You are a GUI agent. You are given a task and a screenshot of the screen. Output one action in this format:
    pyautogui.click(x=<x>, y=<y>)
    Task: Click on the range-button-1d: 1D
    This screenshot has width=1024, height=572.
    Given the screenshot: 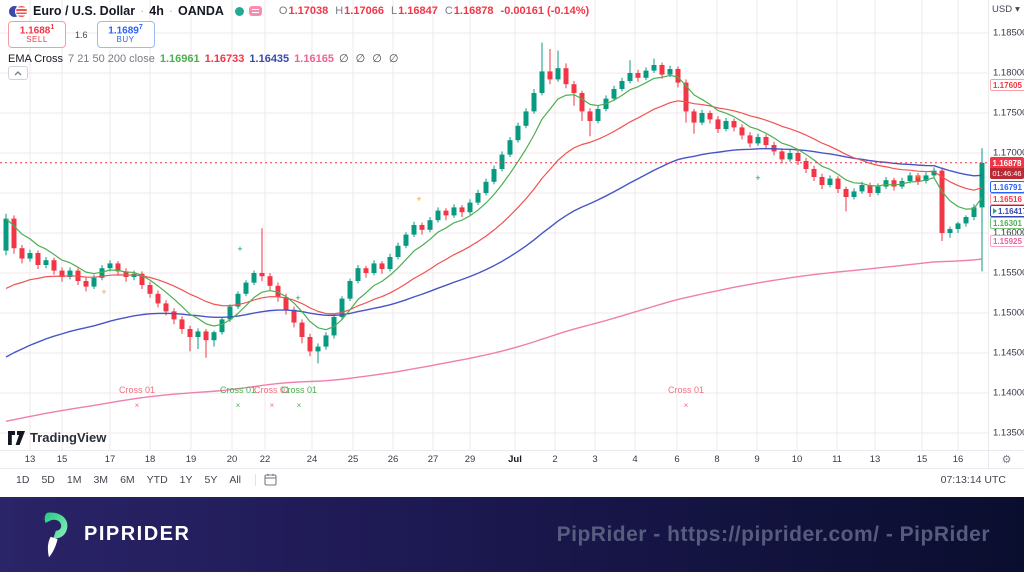 What is the action you would take?
    pyautogui.click(x=23, y=479)
    